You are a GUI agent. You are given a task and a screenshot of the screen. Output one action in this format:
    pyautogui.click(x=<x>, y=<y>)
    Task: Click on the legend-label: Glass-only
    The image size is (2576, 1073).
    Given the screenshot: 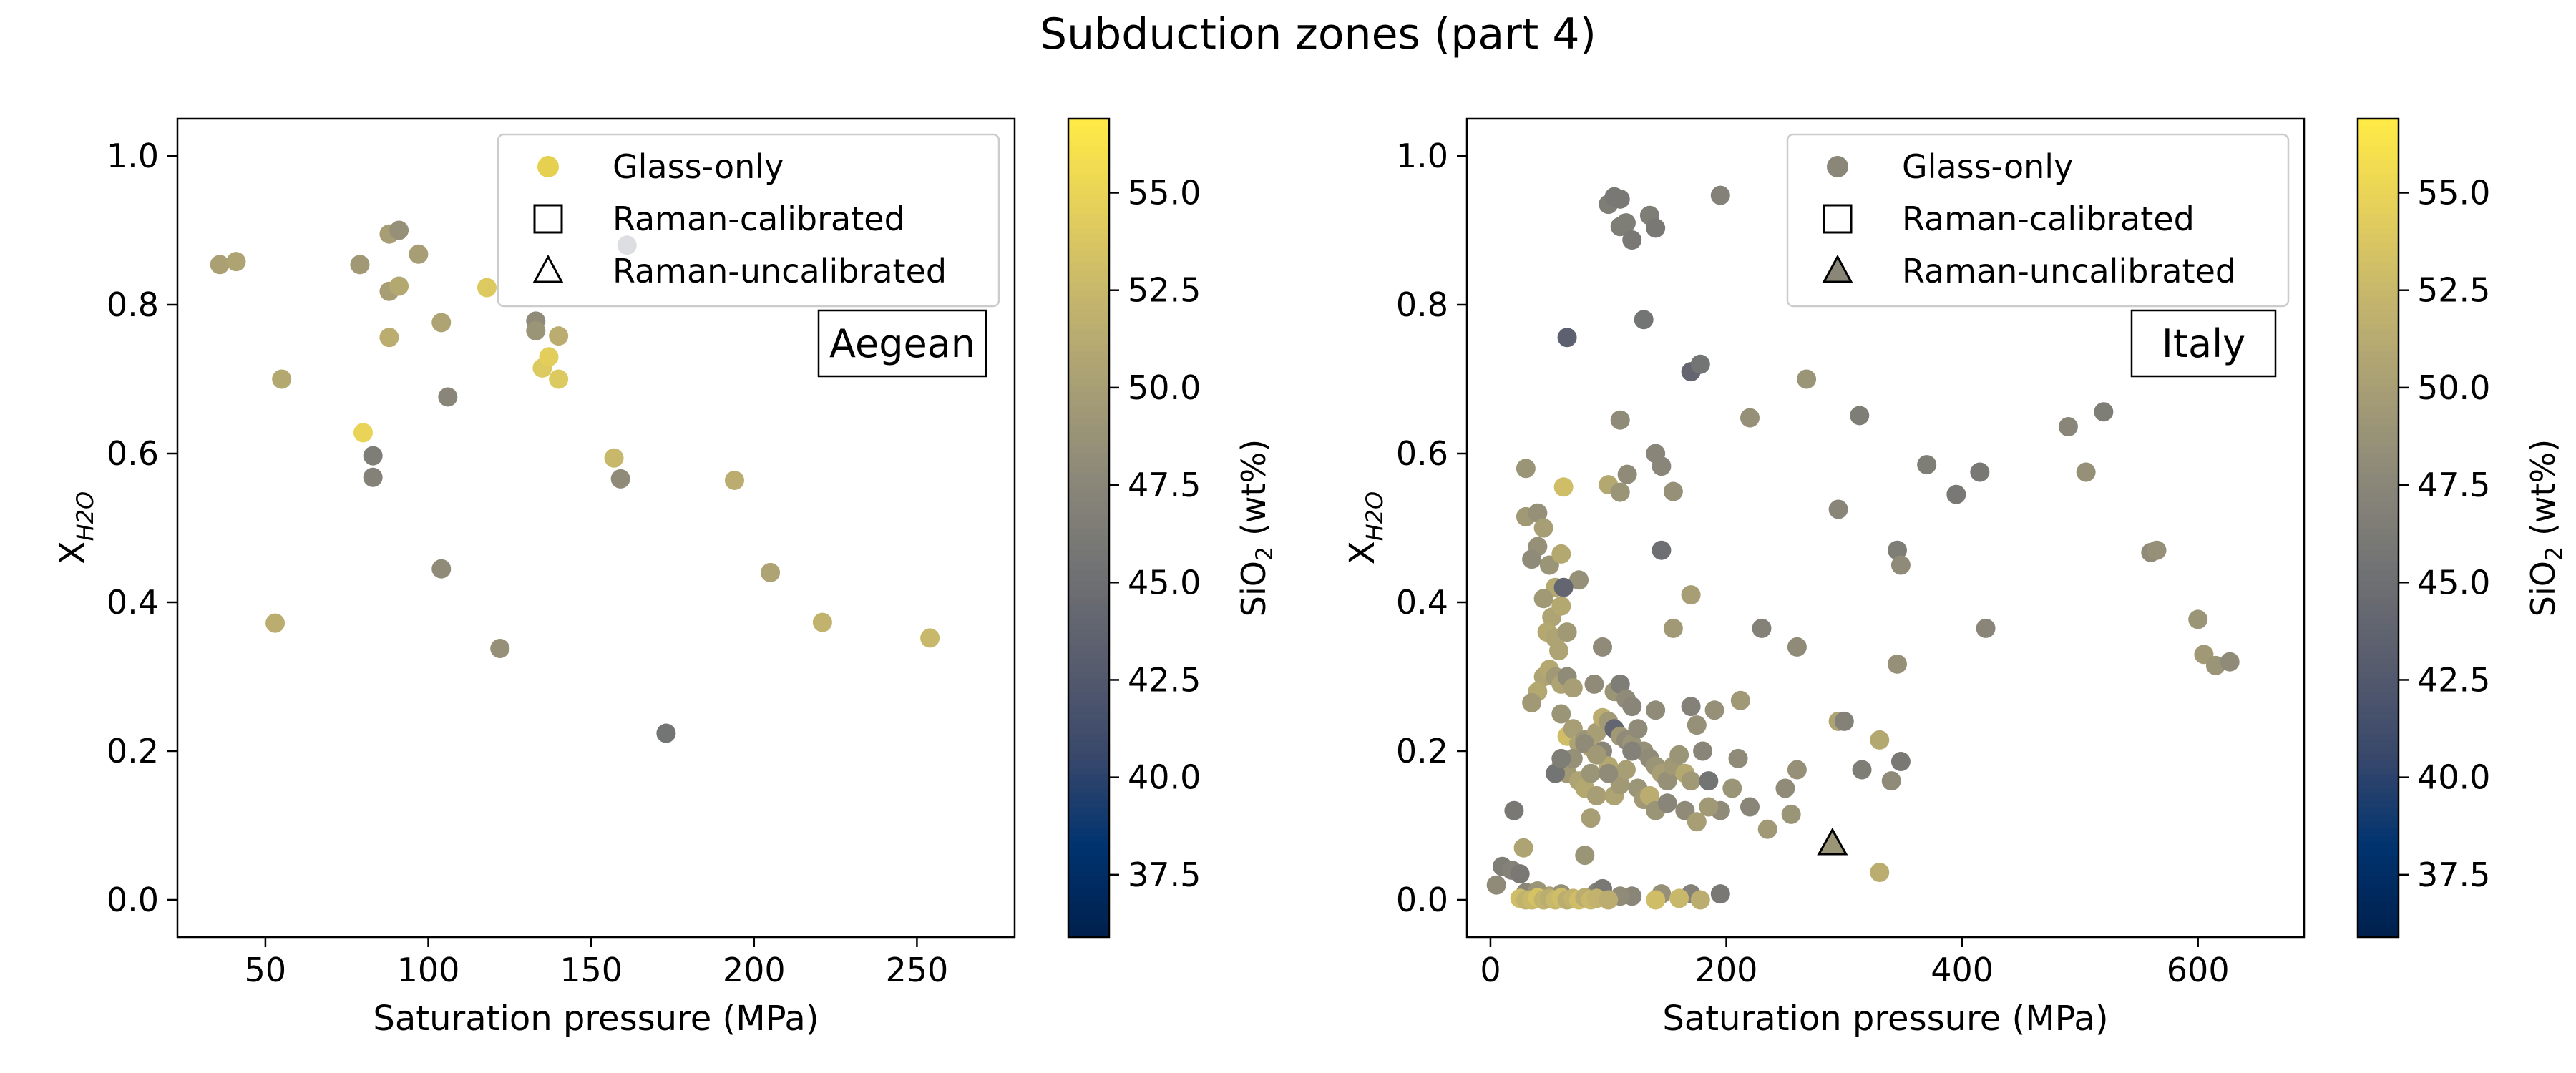 What is the action you would take?
    pyautogui.click(x=698, y=166)
    